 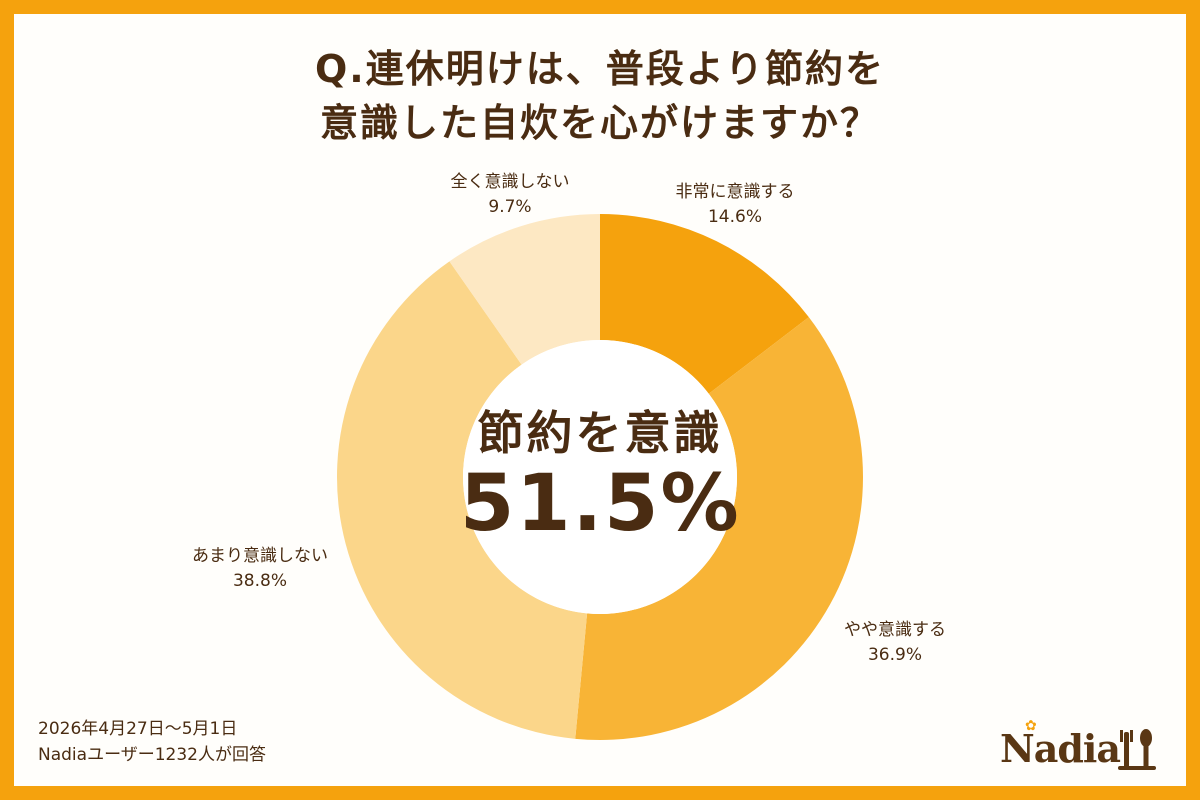 What do you see at coordinates (599, 123) in the screenshot?
I see `title-line-2: 意識した自炊を心がけますか？` at bounding box center [599, 123].